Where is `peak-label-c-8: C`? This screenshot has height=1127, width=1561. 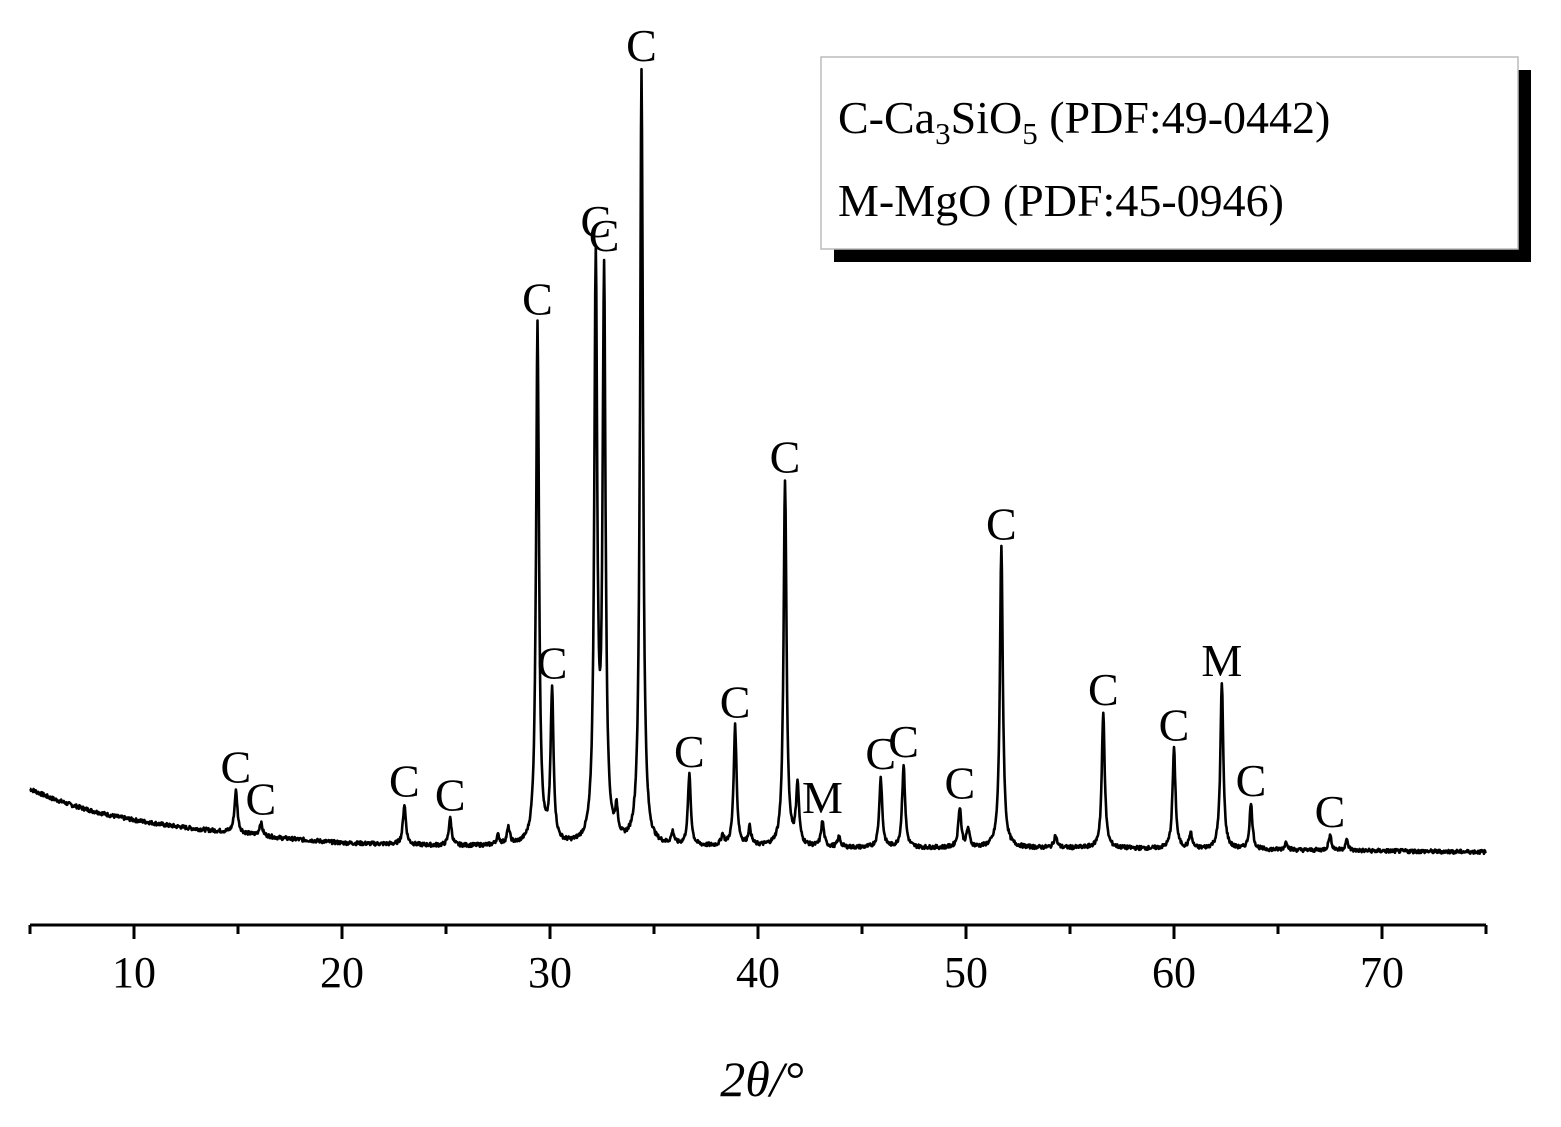 peak-label-c-8: C is located at coordinates (595, 221).